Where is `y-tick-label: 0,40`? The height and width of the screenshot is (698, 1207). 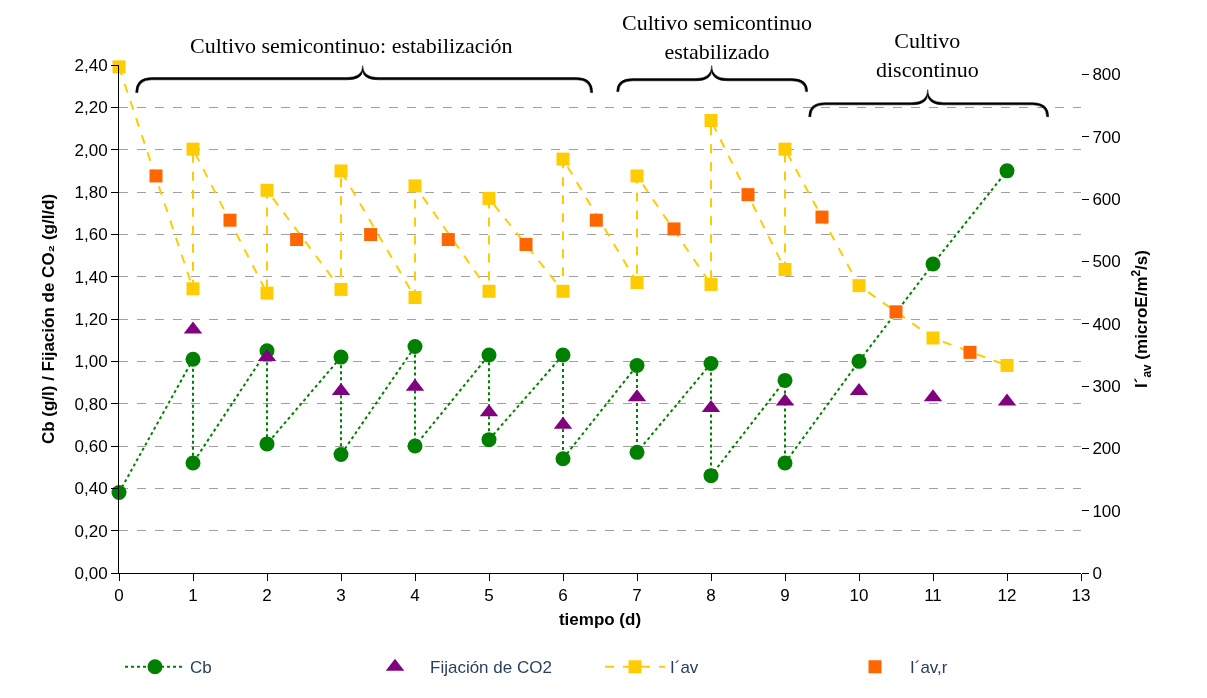 y-tick-label: 0,40 is located at coordinates (91, 489).